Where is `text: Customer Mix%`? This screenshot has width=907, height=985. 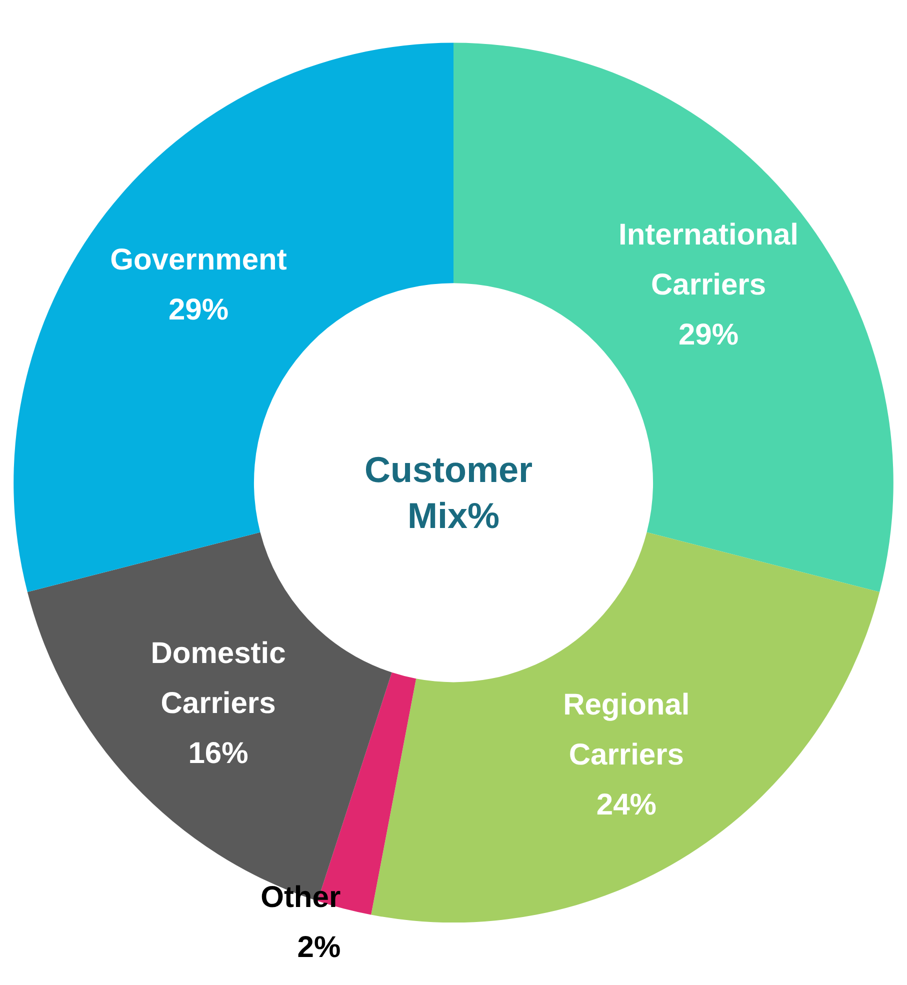 text: Customer Mix% is located at coordinates (453, 492).